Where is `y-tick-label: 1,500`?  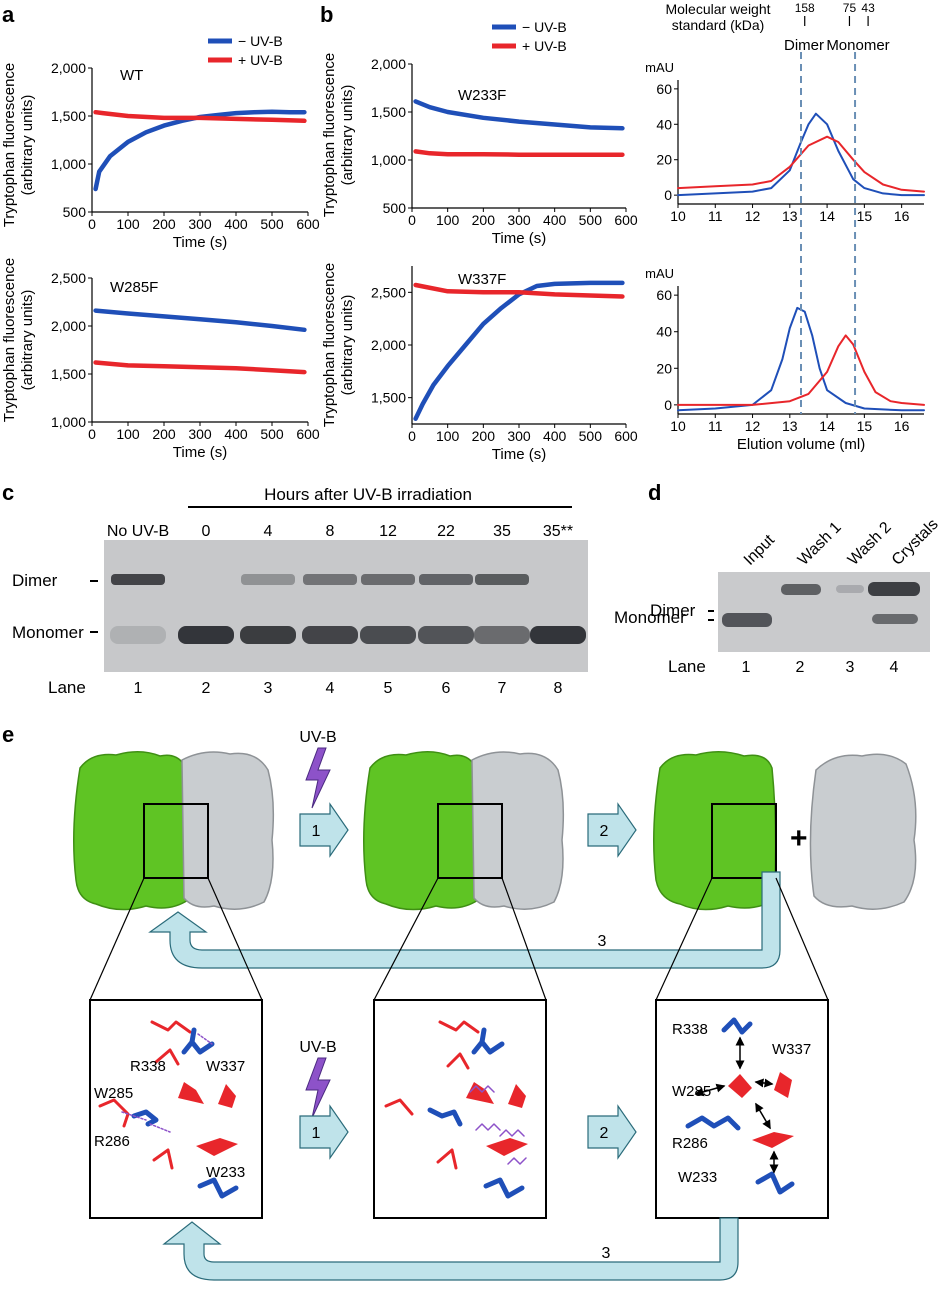
y-tick-label: 1,500 is located at coordinates (68, 116).